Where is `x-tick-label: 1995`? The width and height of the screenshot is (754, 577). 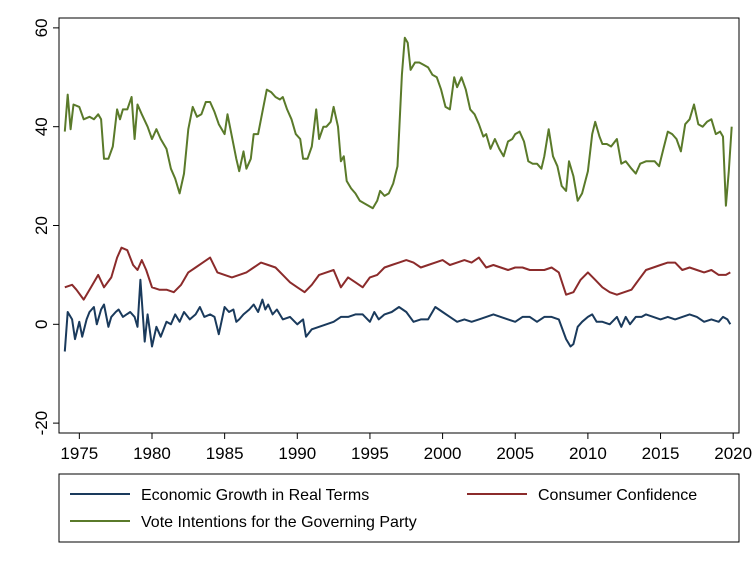 x-tick-label: 1995 is located at coordinates (370, 453).